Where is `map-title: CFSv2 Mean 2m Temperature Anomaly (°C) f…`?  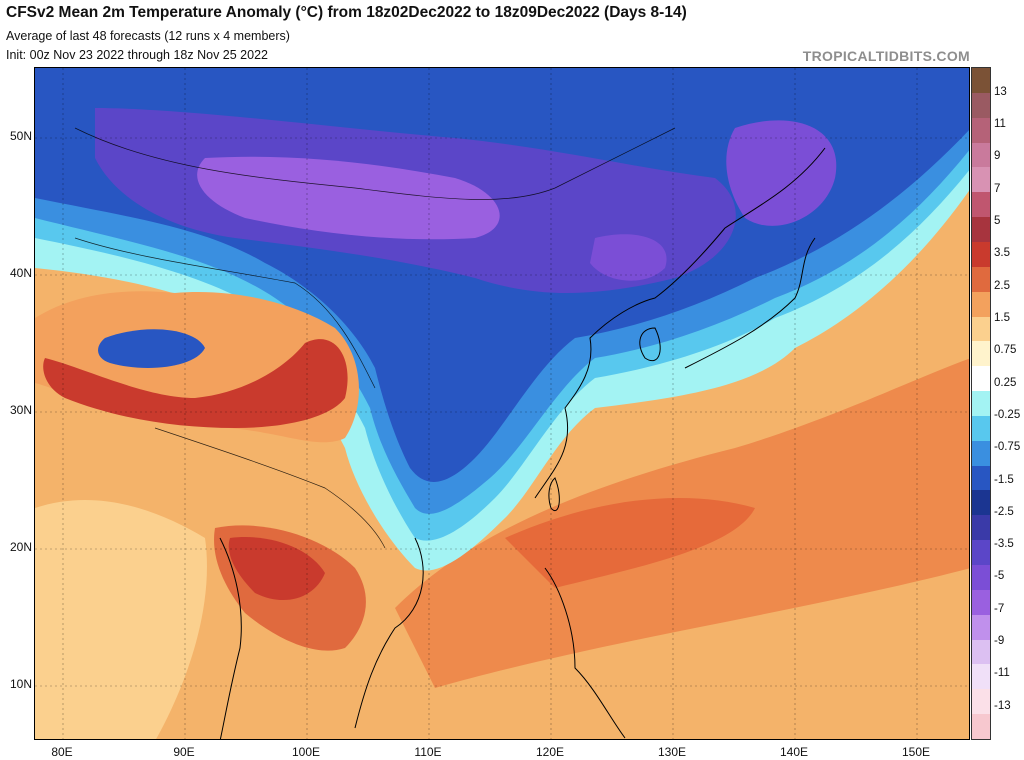
map-title: CFSv2 Mean 2m Temperature Anomaly (°C) f… is located at coordinates (346, 12).